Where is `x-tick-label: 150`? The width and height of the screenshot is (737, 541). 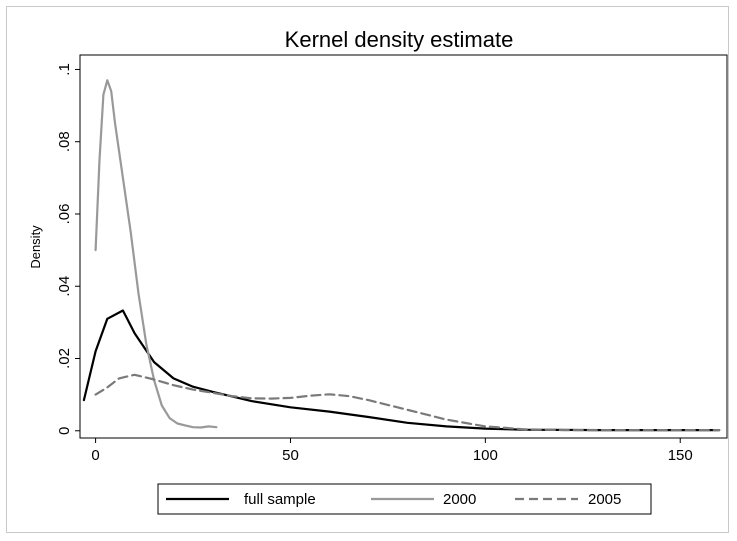 x-tick-label: 150 is located at coordinates (680, 455).